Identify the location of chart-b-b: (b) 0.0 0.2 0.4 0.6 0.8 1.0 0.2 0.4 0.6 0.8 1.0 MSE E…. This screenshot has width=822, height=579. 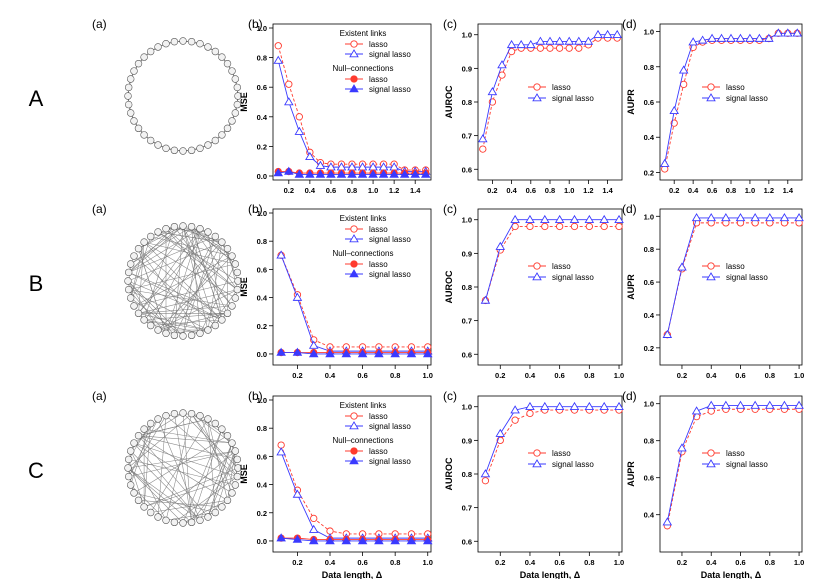
(336, 291).